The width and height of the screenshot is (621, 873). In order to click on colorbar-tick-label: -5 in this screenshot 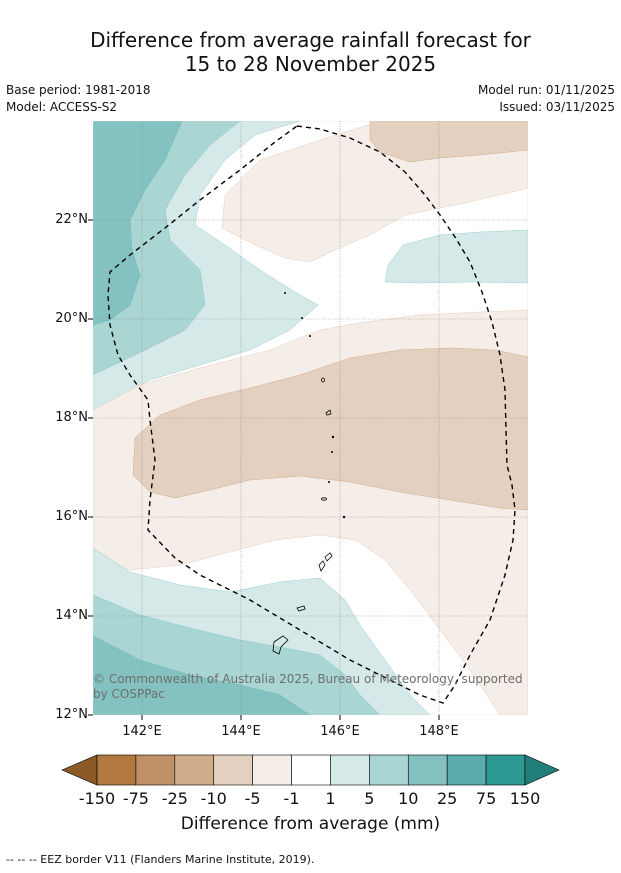, I will do `click(252, 798)`.